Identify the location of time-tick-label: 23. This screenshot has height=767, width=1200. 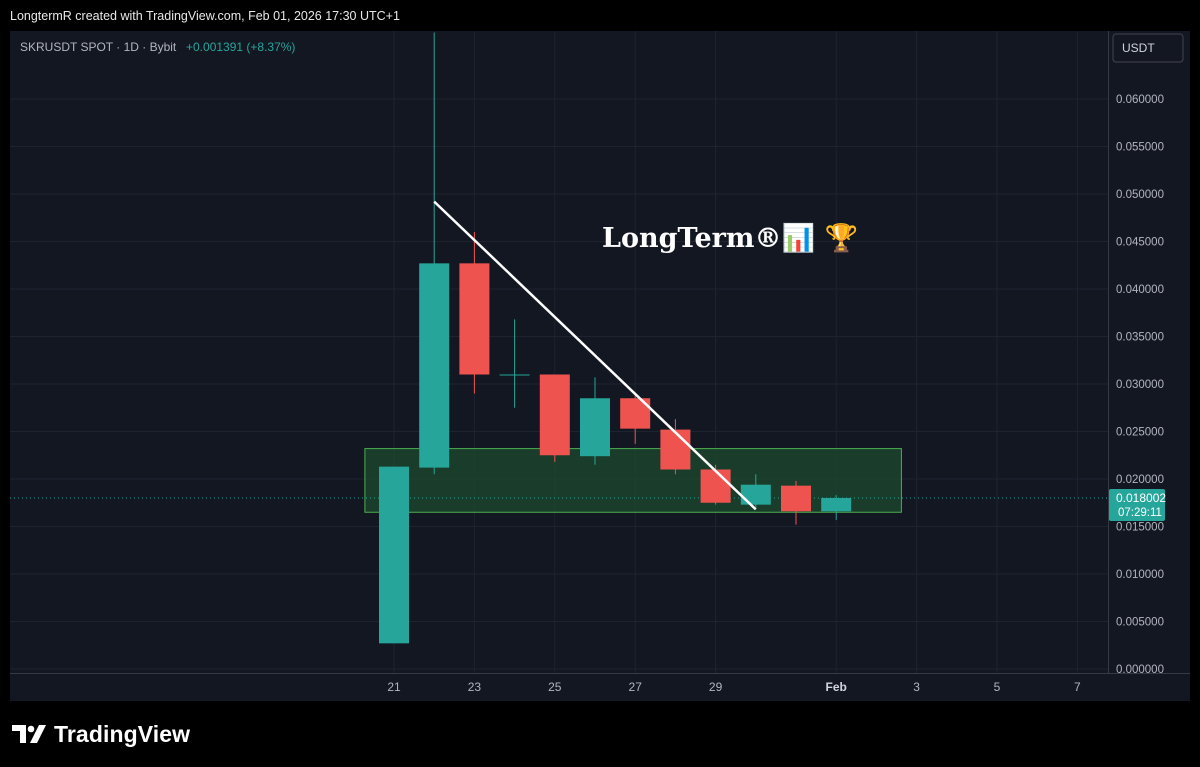
(475, 687).